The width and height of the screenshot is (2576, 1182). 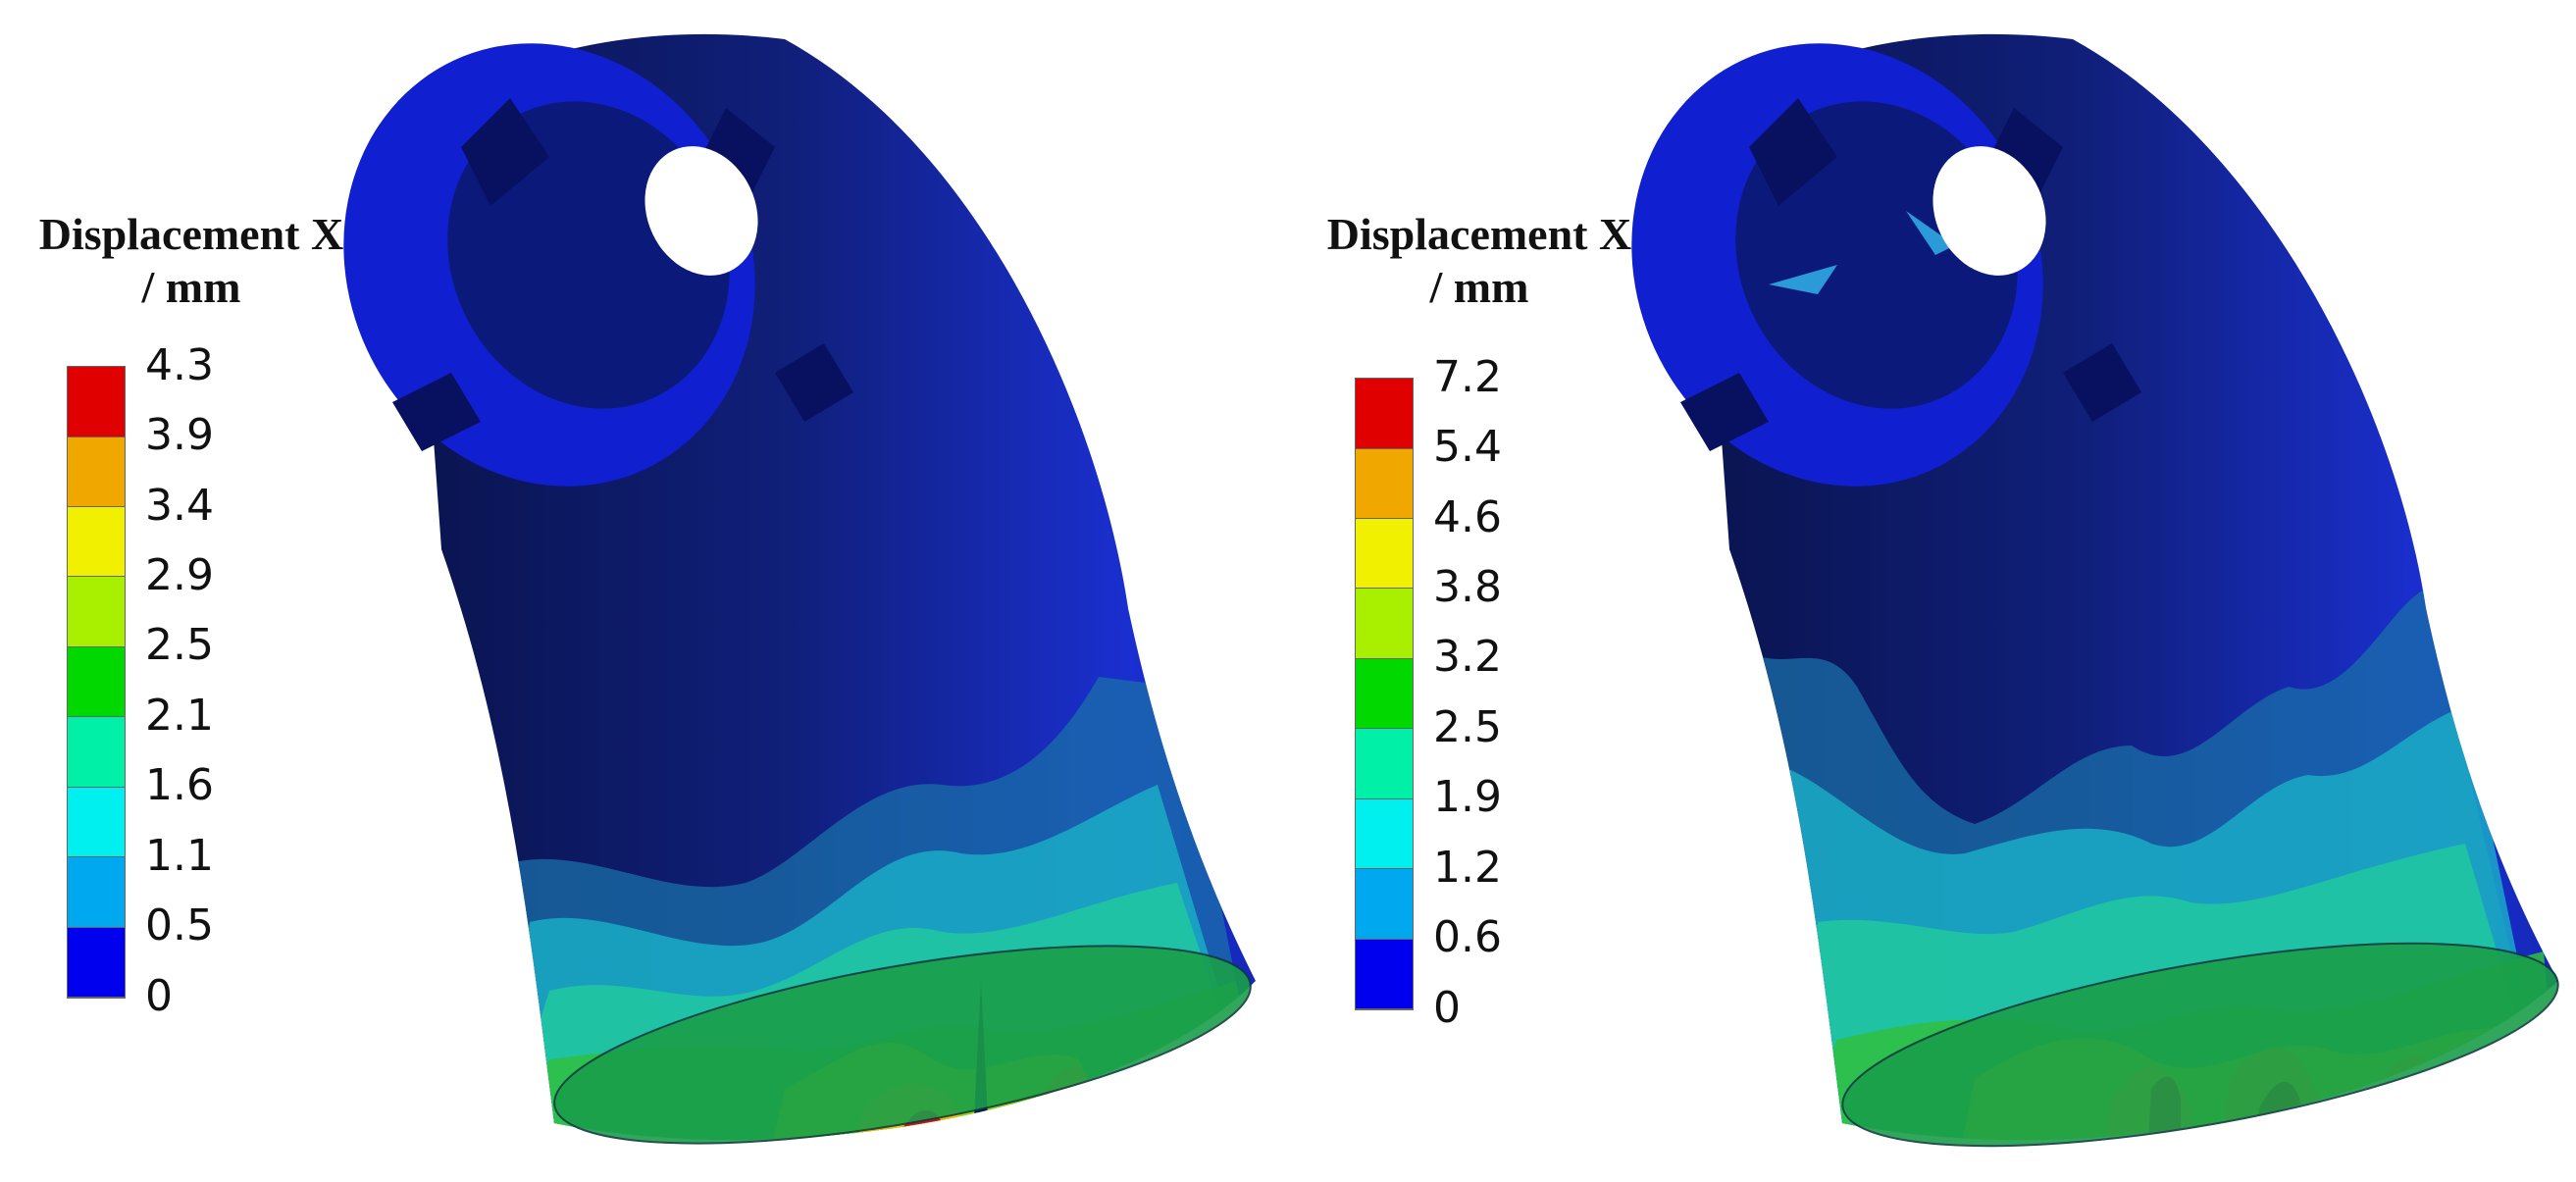 I want to click on legend-tick: 2.9, so click(x=179, y=575).